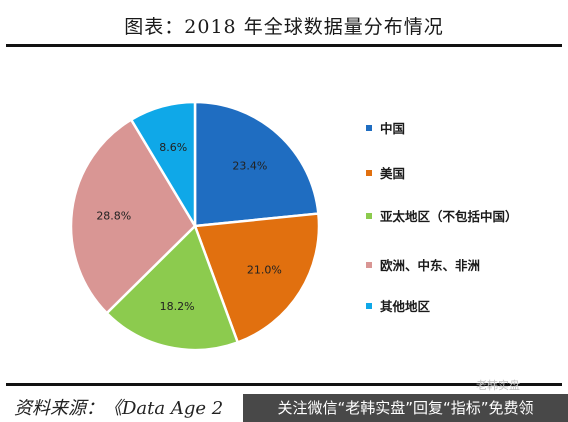 The image size is (568, 422). I want to click on chart-title: 图表：2018 年全球数据量分布情况, so click(284, 27).